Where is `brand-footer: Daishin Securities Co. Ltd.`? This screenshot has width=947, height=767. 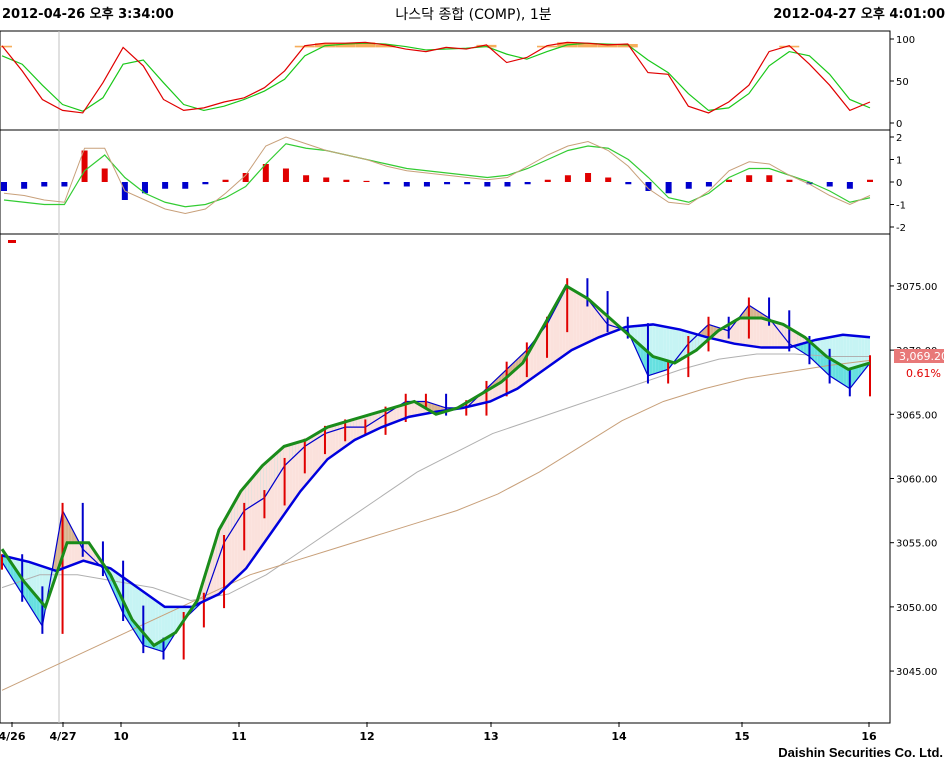 brand-footer: Daishin Securities Co. Ltd. is located at coordinates (860, 752).